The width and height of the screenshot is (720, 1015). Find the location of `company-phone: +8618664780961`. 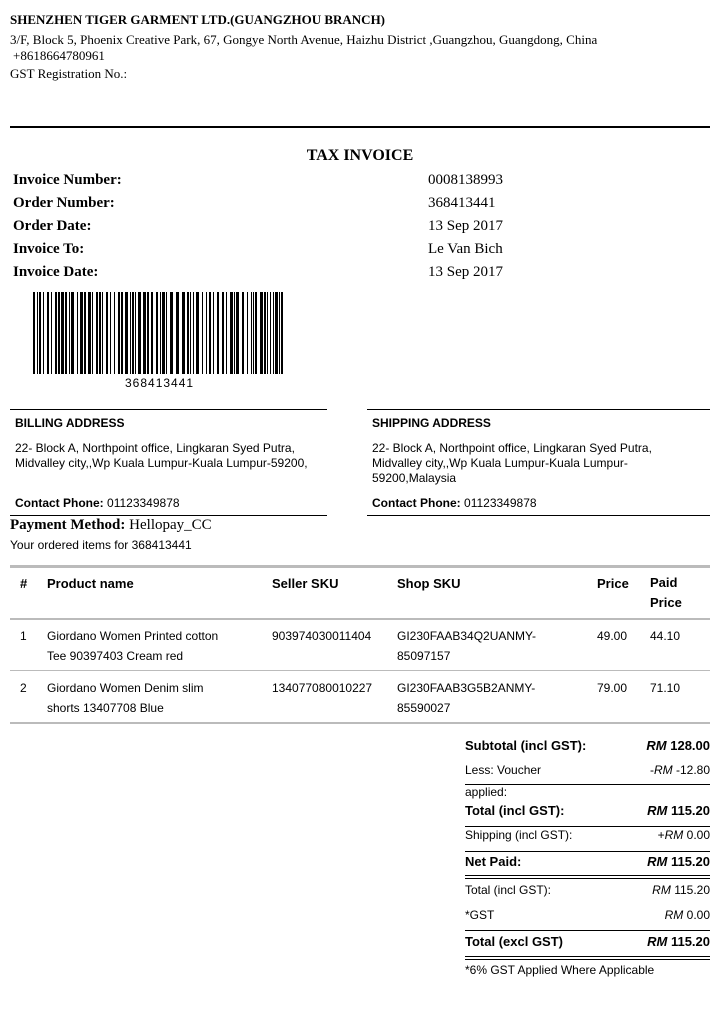

company-phone: +8618664780961 is located at coordinates (59, 55).